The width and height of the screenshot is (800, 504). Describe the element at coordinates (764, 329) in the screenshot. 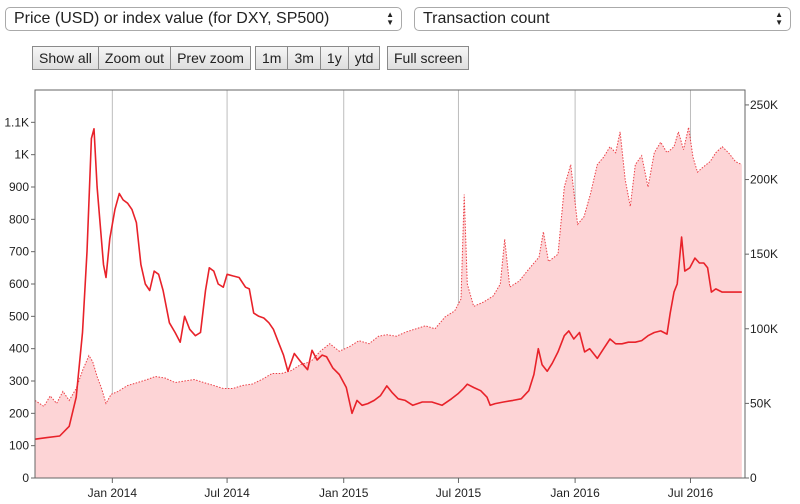

I see `right-tick-label: 100K` at that location.